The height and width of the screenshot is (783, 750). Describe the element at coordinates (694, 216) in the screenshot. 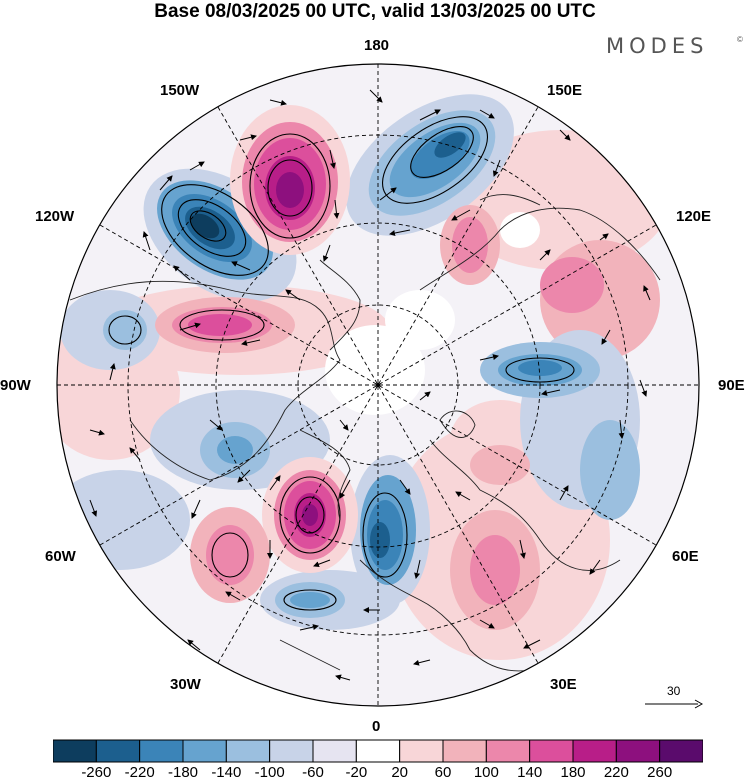

I see `lon-label-120e: 120E` at that location.